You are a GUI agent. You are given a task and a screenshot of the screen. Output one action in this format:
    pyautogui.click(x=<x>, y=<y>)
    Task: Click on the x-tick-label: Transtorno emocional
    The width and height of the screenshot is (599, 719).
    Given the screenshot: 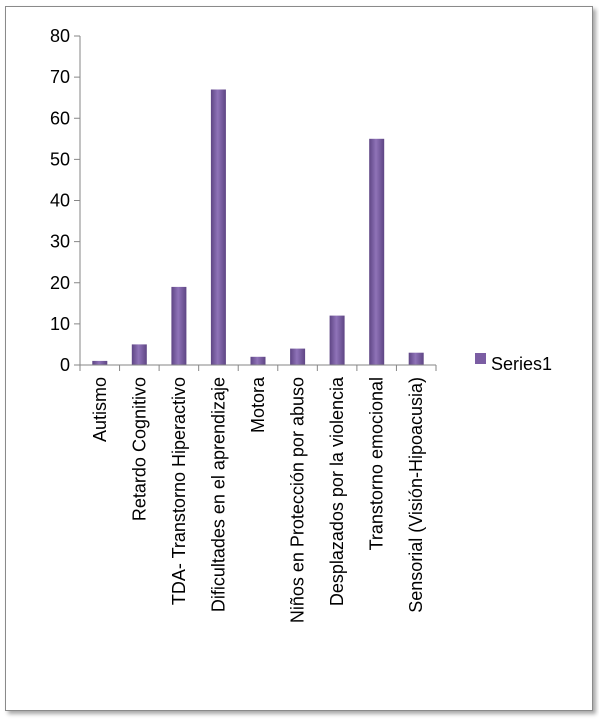 What is the action you would take?
    pyautogui.click(x=377, y=463)
    